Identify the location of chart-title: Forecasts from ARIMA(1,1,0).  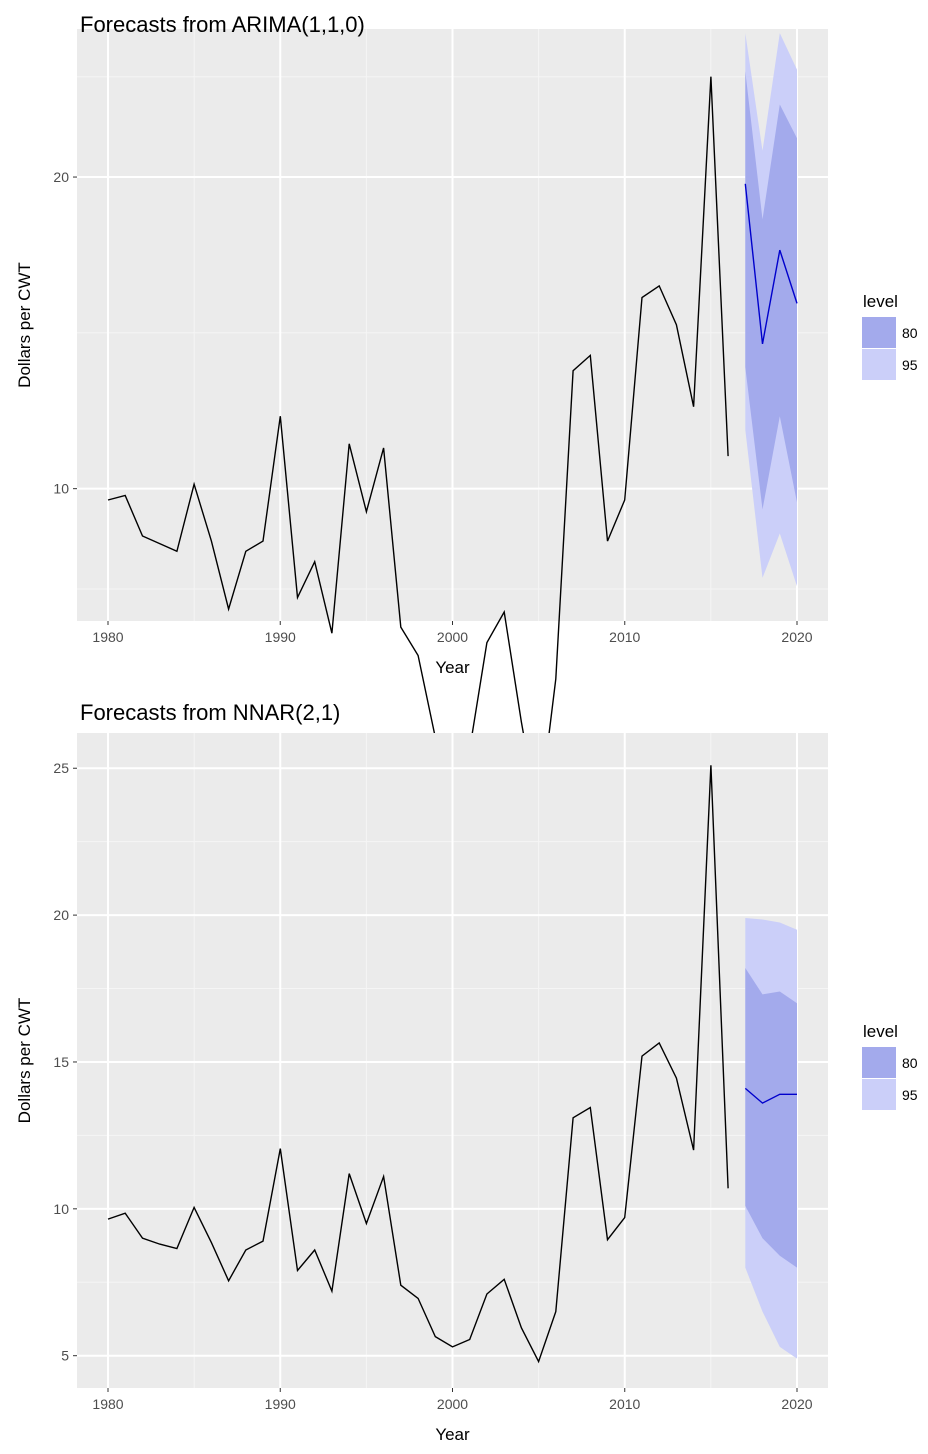
(222, 24).